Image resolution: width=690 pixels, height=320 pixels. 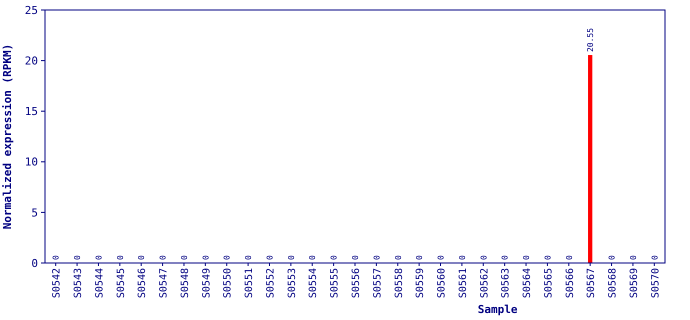 I want to click on x-tick-label: S0561, so click(x=463, y=283).